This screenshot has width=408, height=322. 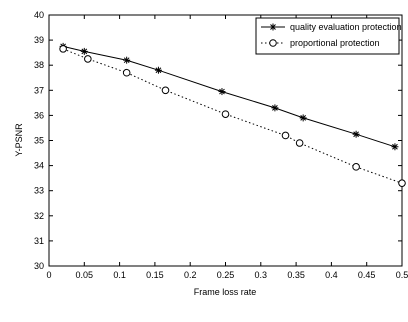 I want to click on x-tick-label: 0.4, so click(x=331, y=275).